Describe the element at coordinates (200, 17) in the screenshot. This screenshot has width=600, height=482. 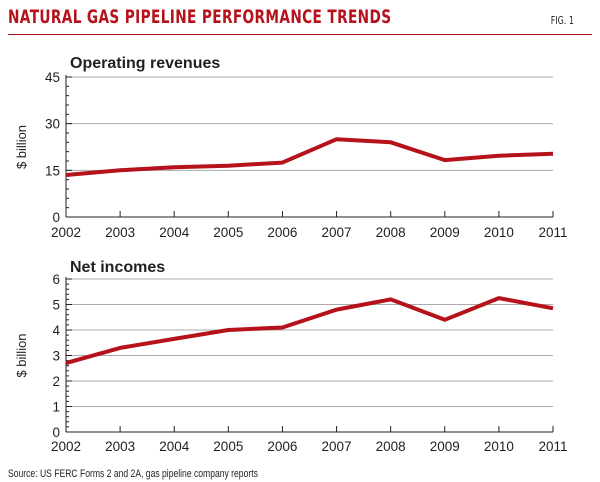
I see `figure-title: NATURAL GAS PIPELINE PERFORMANCE TRENDS` at that location.